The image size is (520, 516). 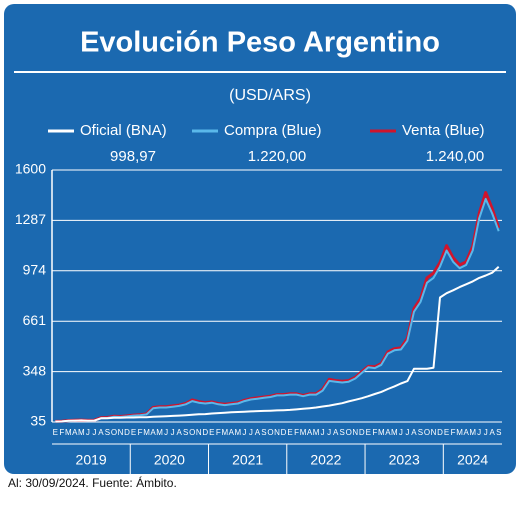 What do you see at coordinates (443, 130) in the screenshot?
I see `legend-label: Venta (Blue)` at bounding box center [443, 130].